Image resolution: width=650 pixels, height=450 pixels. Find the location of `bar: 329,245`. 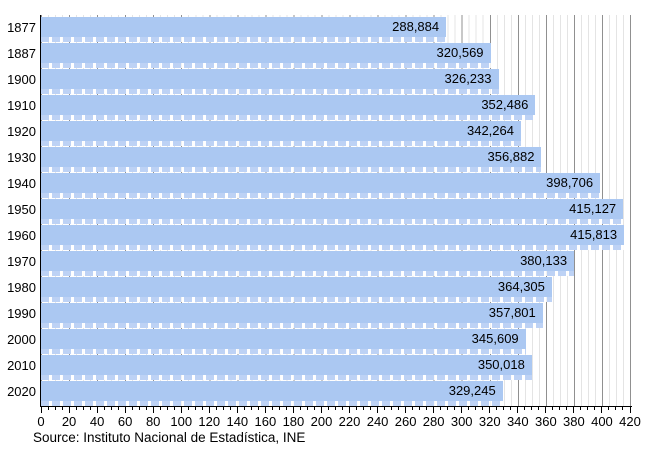

bar: 329,245 is located at coordinates (272, 391).